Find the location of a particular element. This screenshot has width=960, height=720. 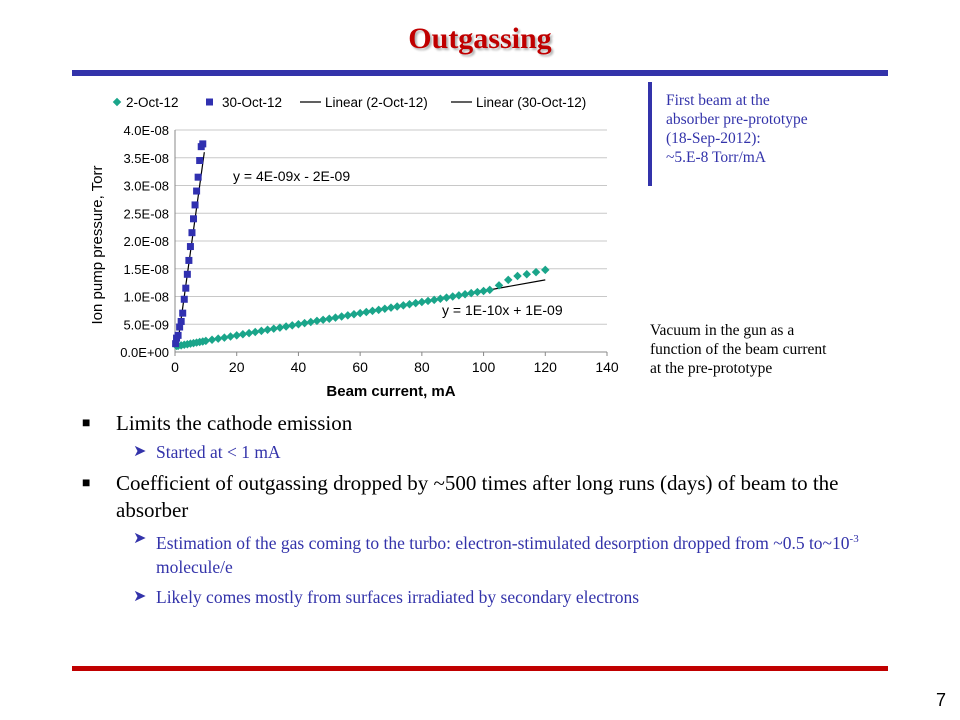

first-beam-note-line: ~5.E-8 Torr/mA is located at coordinates (716, 157).